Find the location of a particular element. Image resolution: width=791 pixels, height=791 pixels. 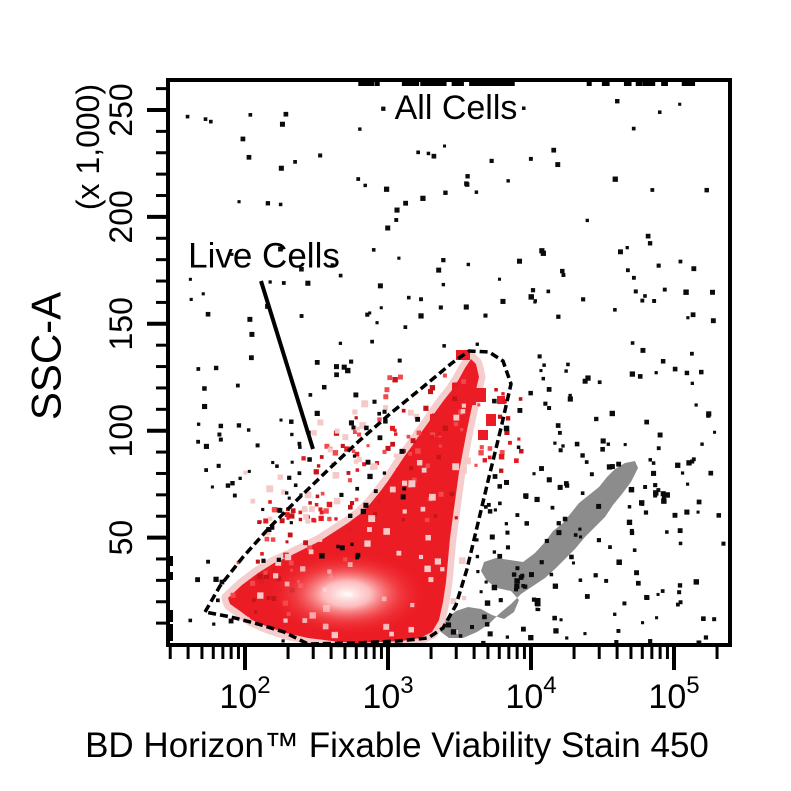

top-clipped-event-mark is located at coordinates (510, 84).